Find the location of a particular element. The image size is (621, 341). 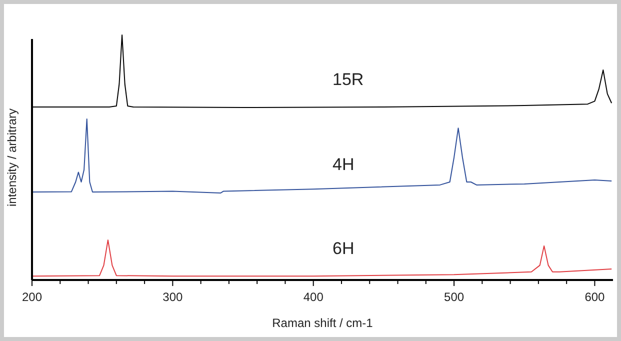

series-label: 6H is located at coordinates (343, 248).